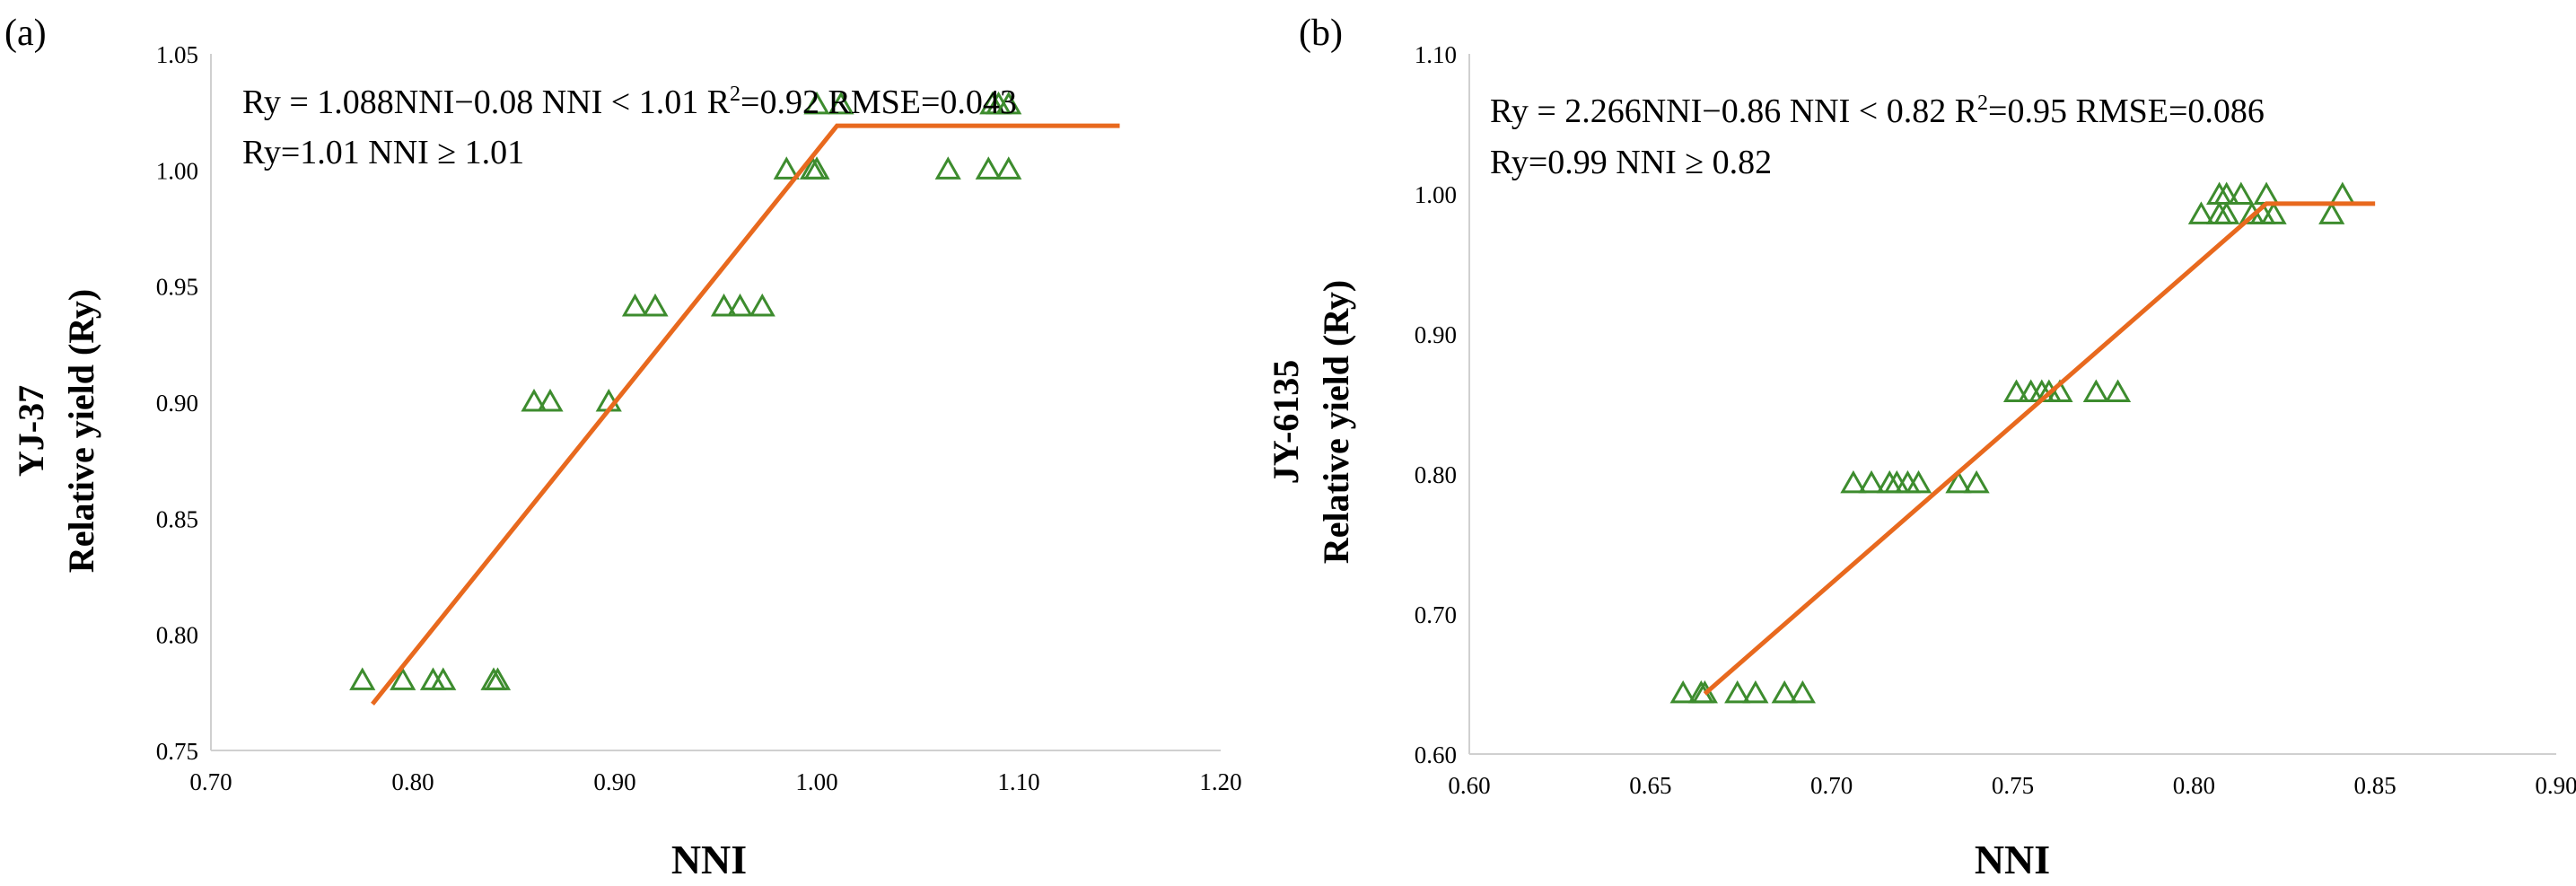  I want to click on panel-b-x-tick-label: 0.80, so click(2194, 785).